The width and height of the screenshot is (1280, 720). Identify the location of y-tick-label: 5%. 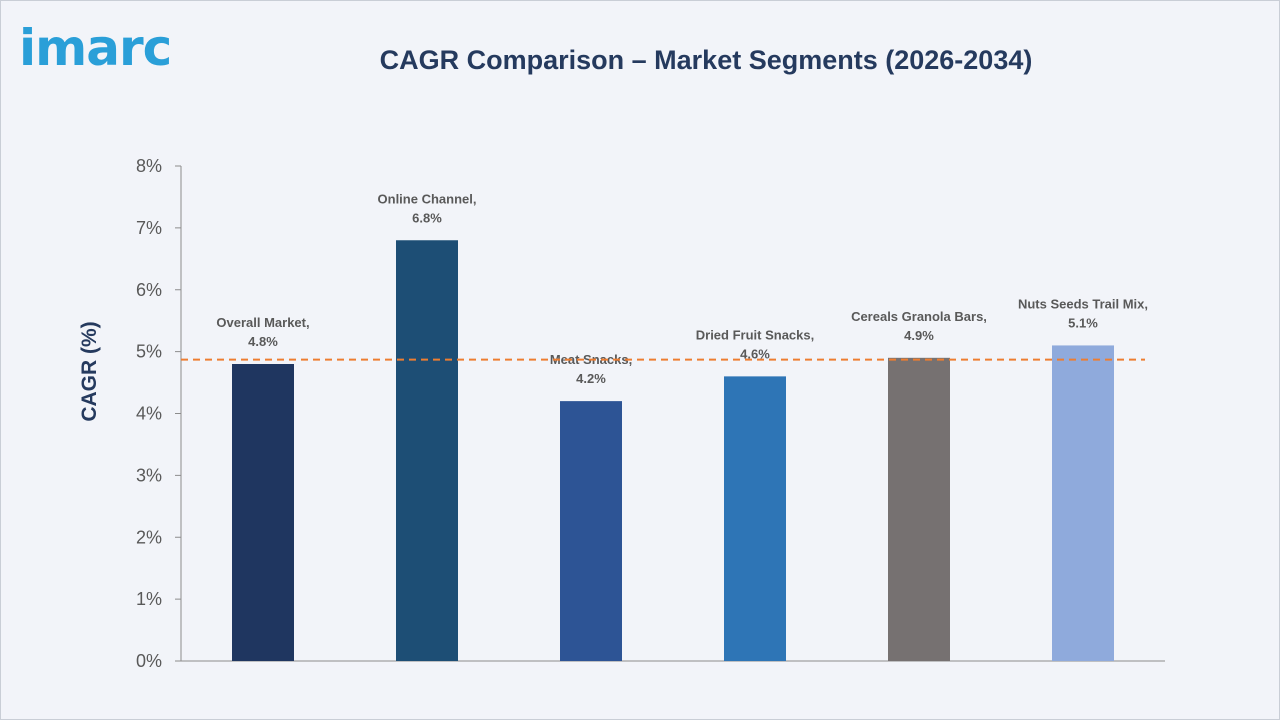
(149, 352).